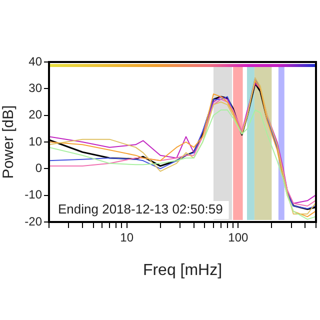 The image size is (320, 320). I want to click on y-tick-label: -20, so click(33, 221).